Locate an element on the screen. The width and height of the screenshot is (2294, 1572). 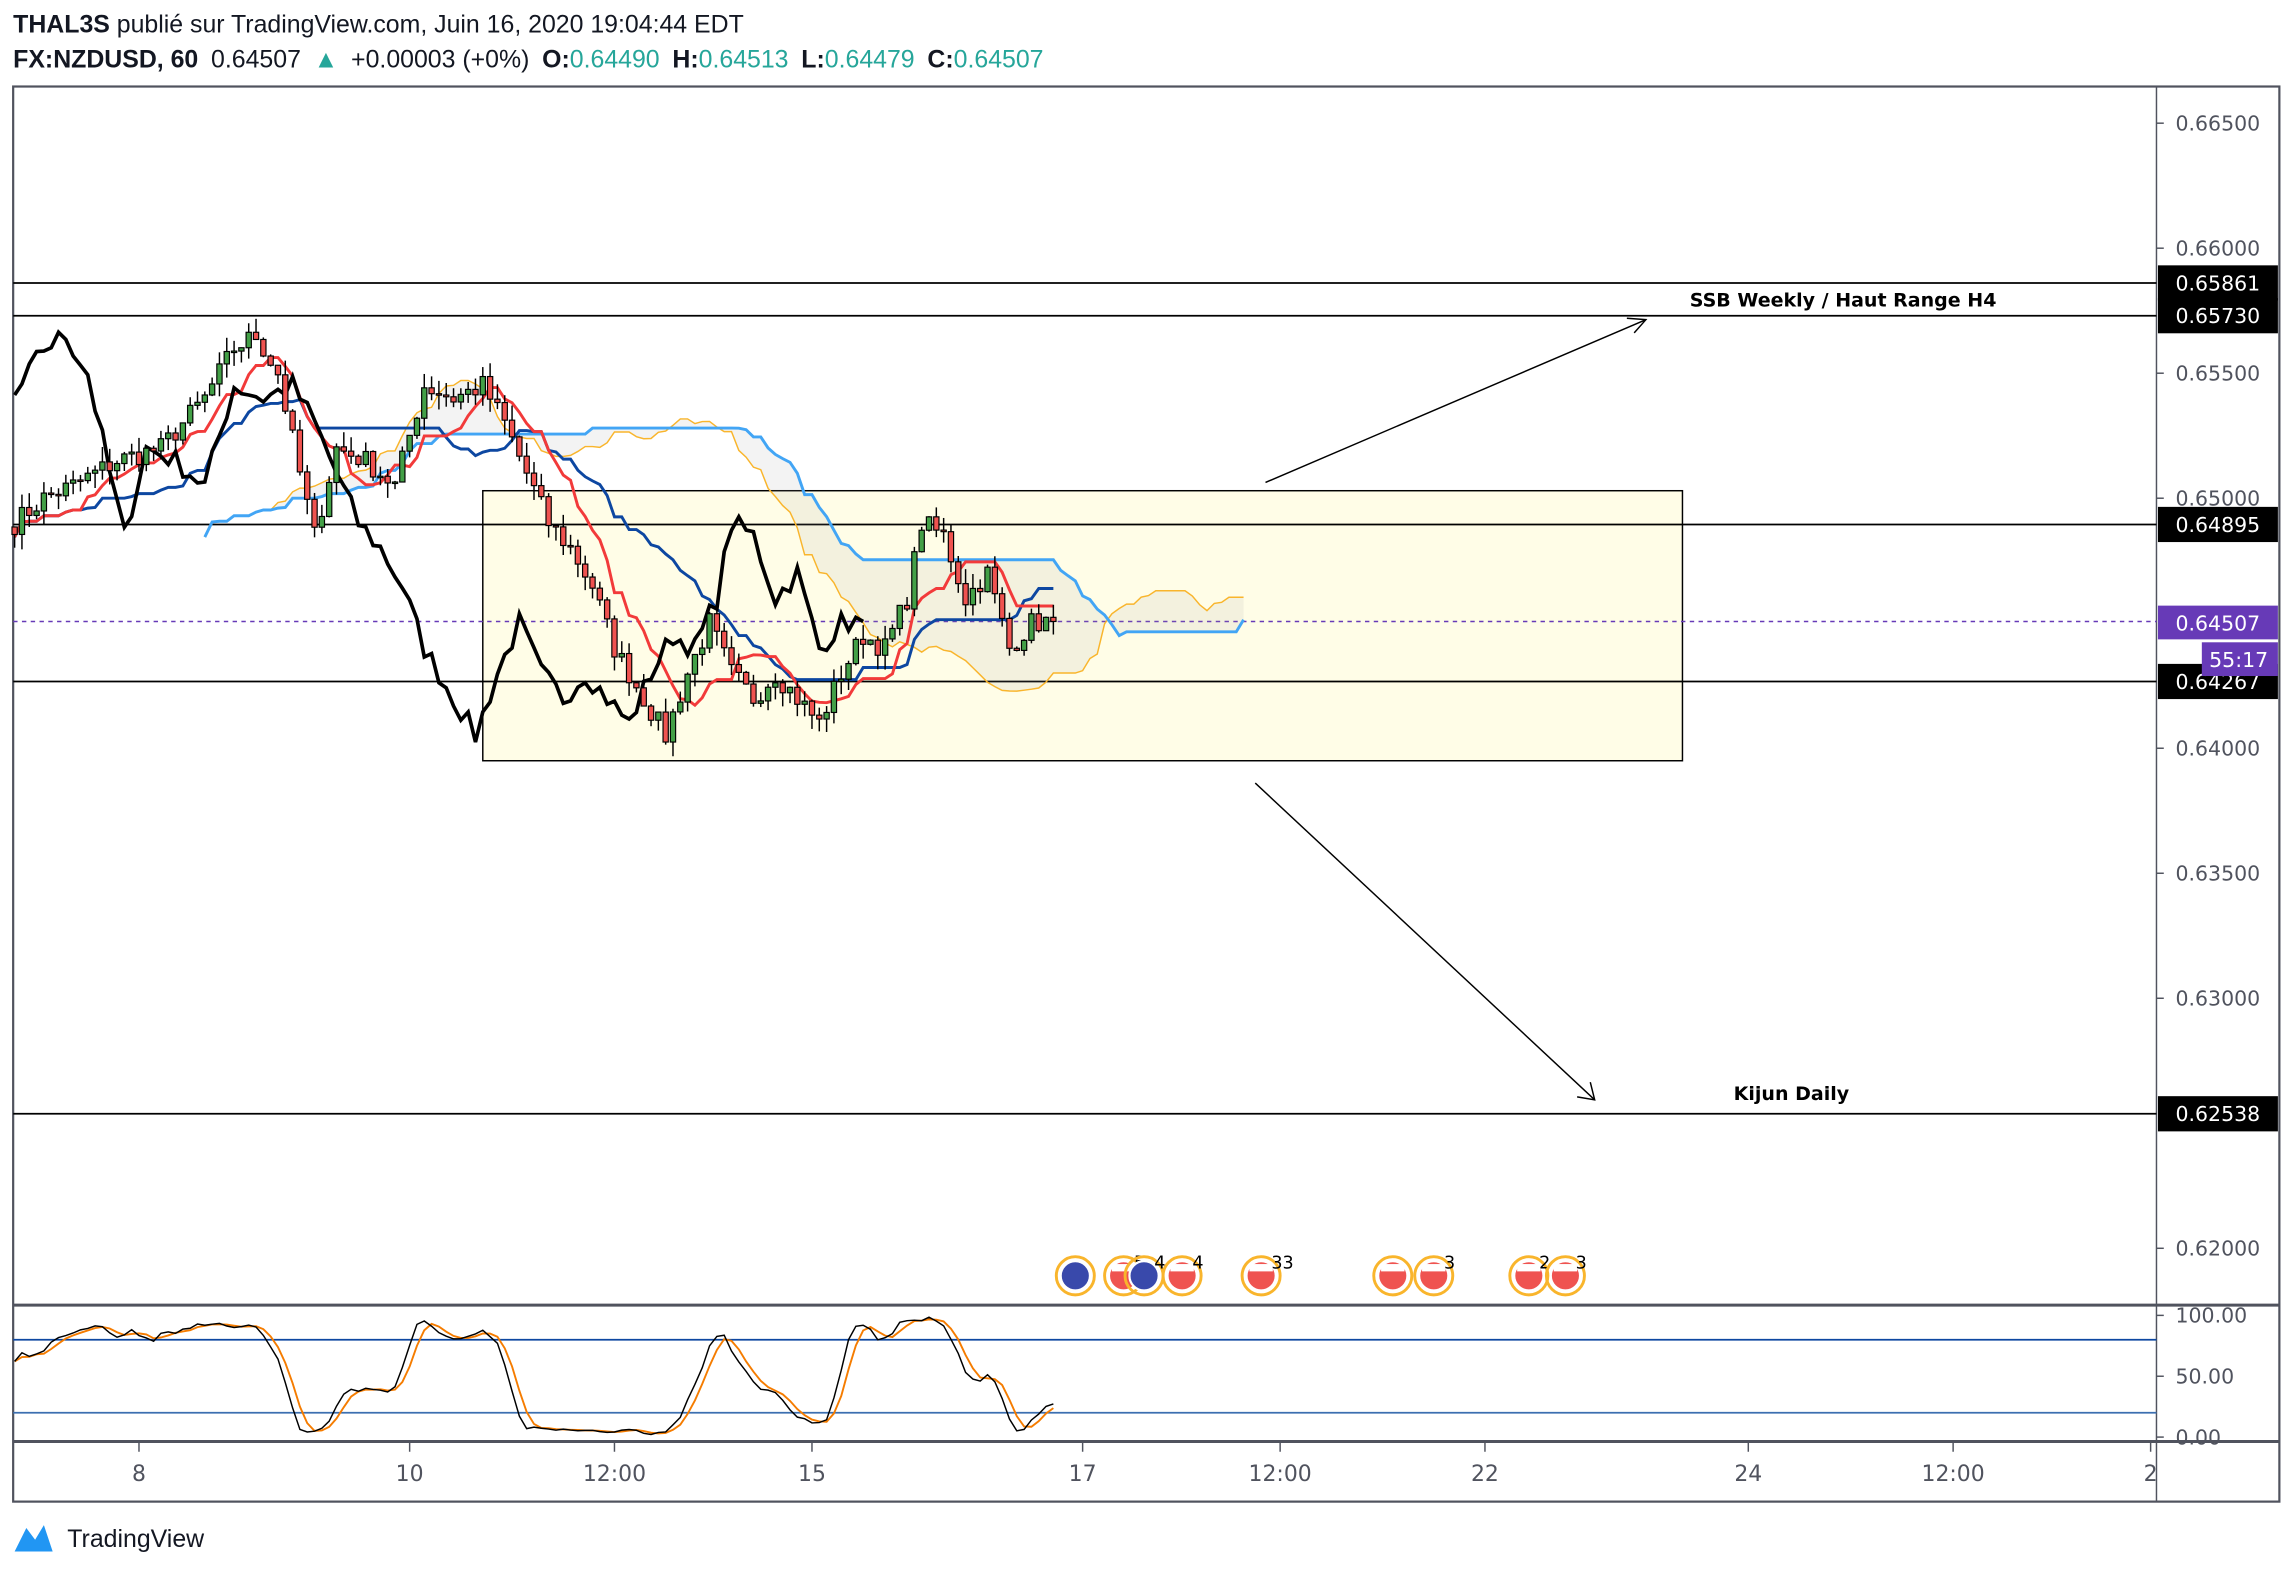
time-tick-label: 12:00 is located at coordinates (1280, 1474).